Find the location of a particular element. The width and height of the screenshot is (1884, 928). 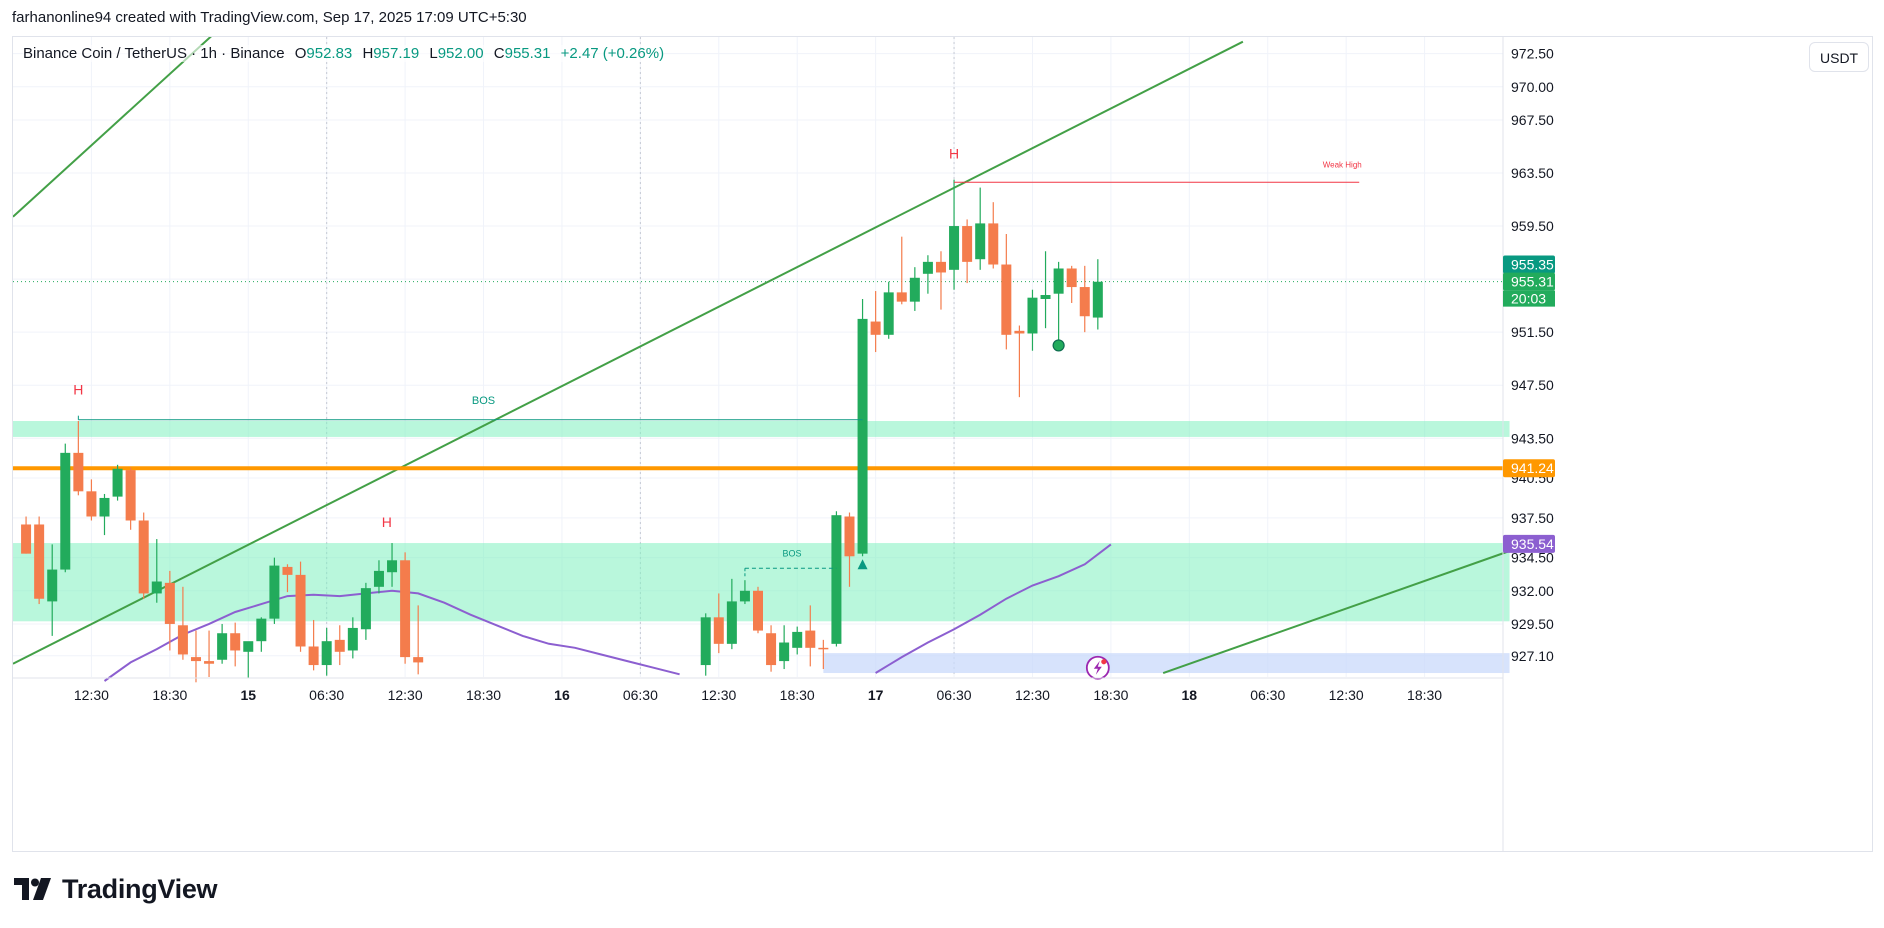

price-tick-label: 972.50 is located at coordinates (1532, 54).